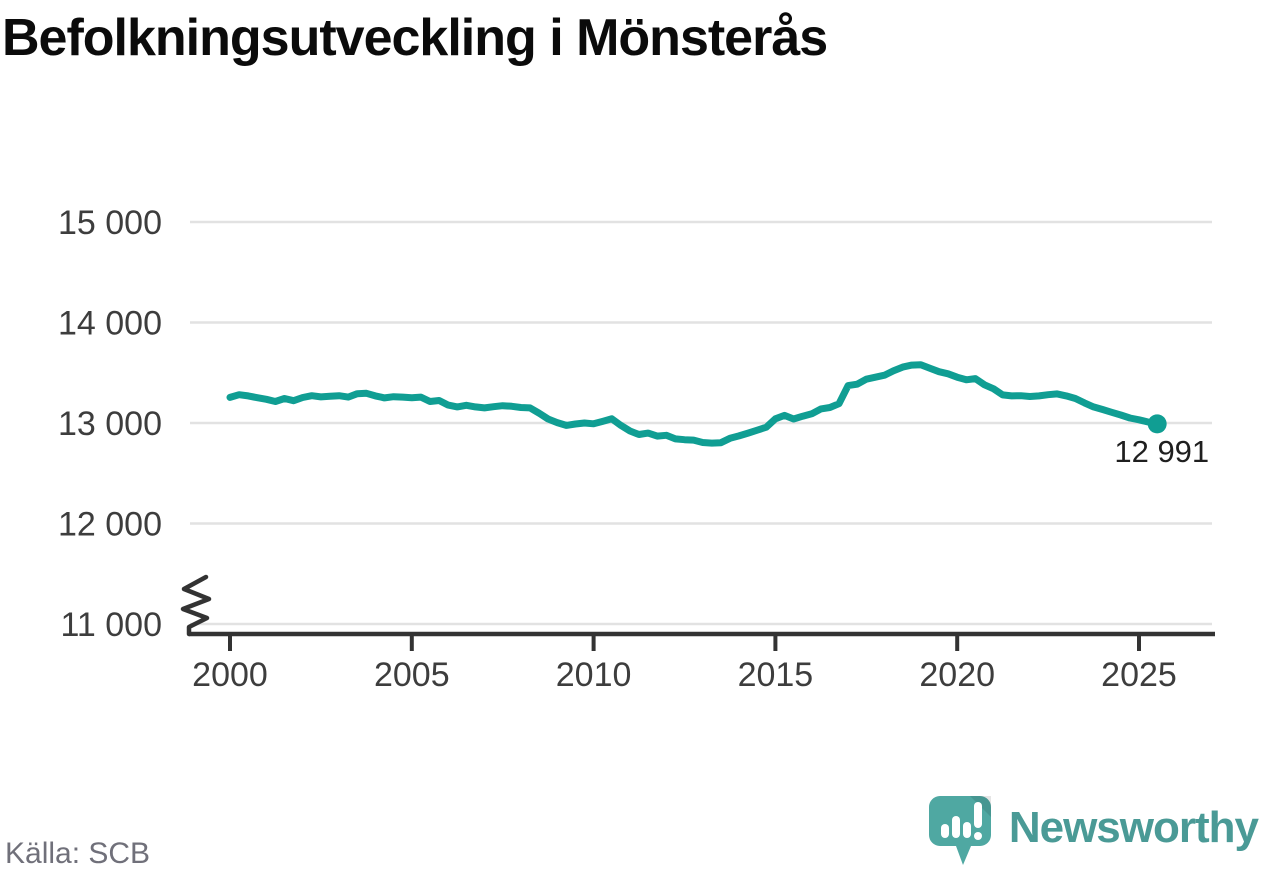 This screenshot has width=1262, height=879. What do you see at coordinates (1161, 451) in the screenshot?
I see `latest-value-label: 12 991` at bounding box center [1161, 451].